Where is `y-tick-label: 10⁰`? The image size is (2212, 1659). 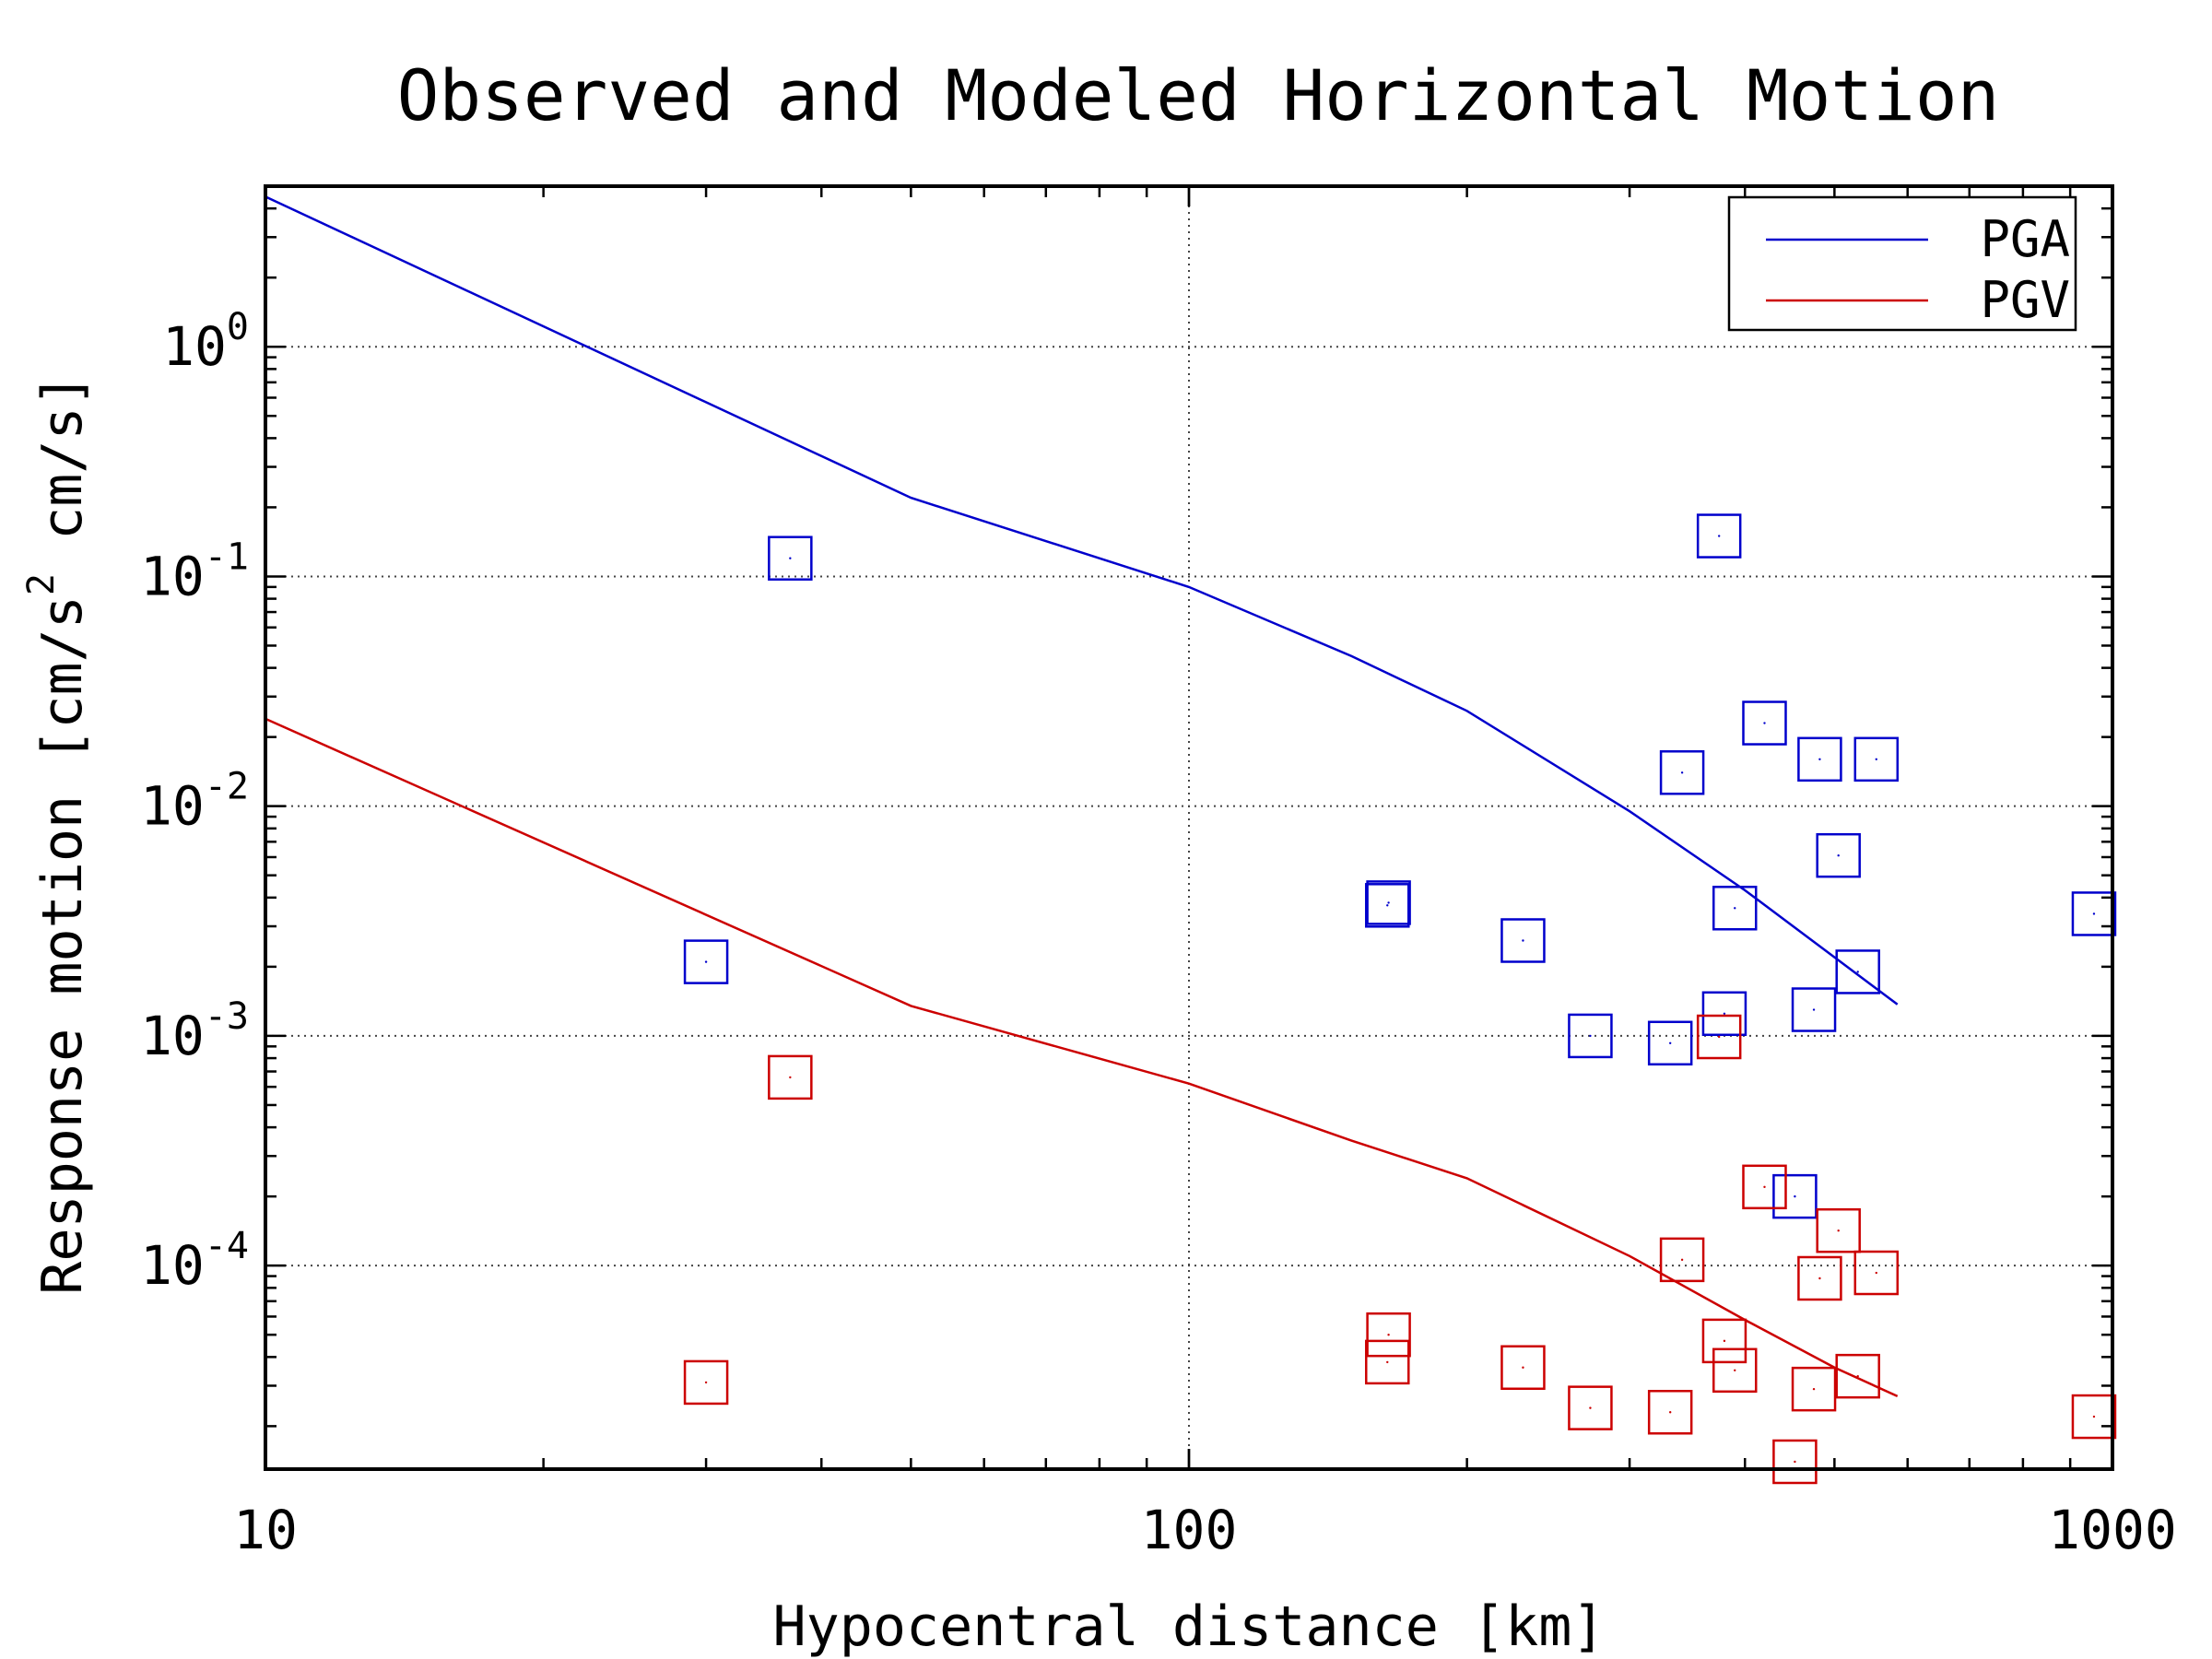 y-tick-label: 10⁰ is located at coordinates (205, 342).